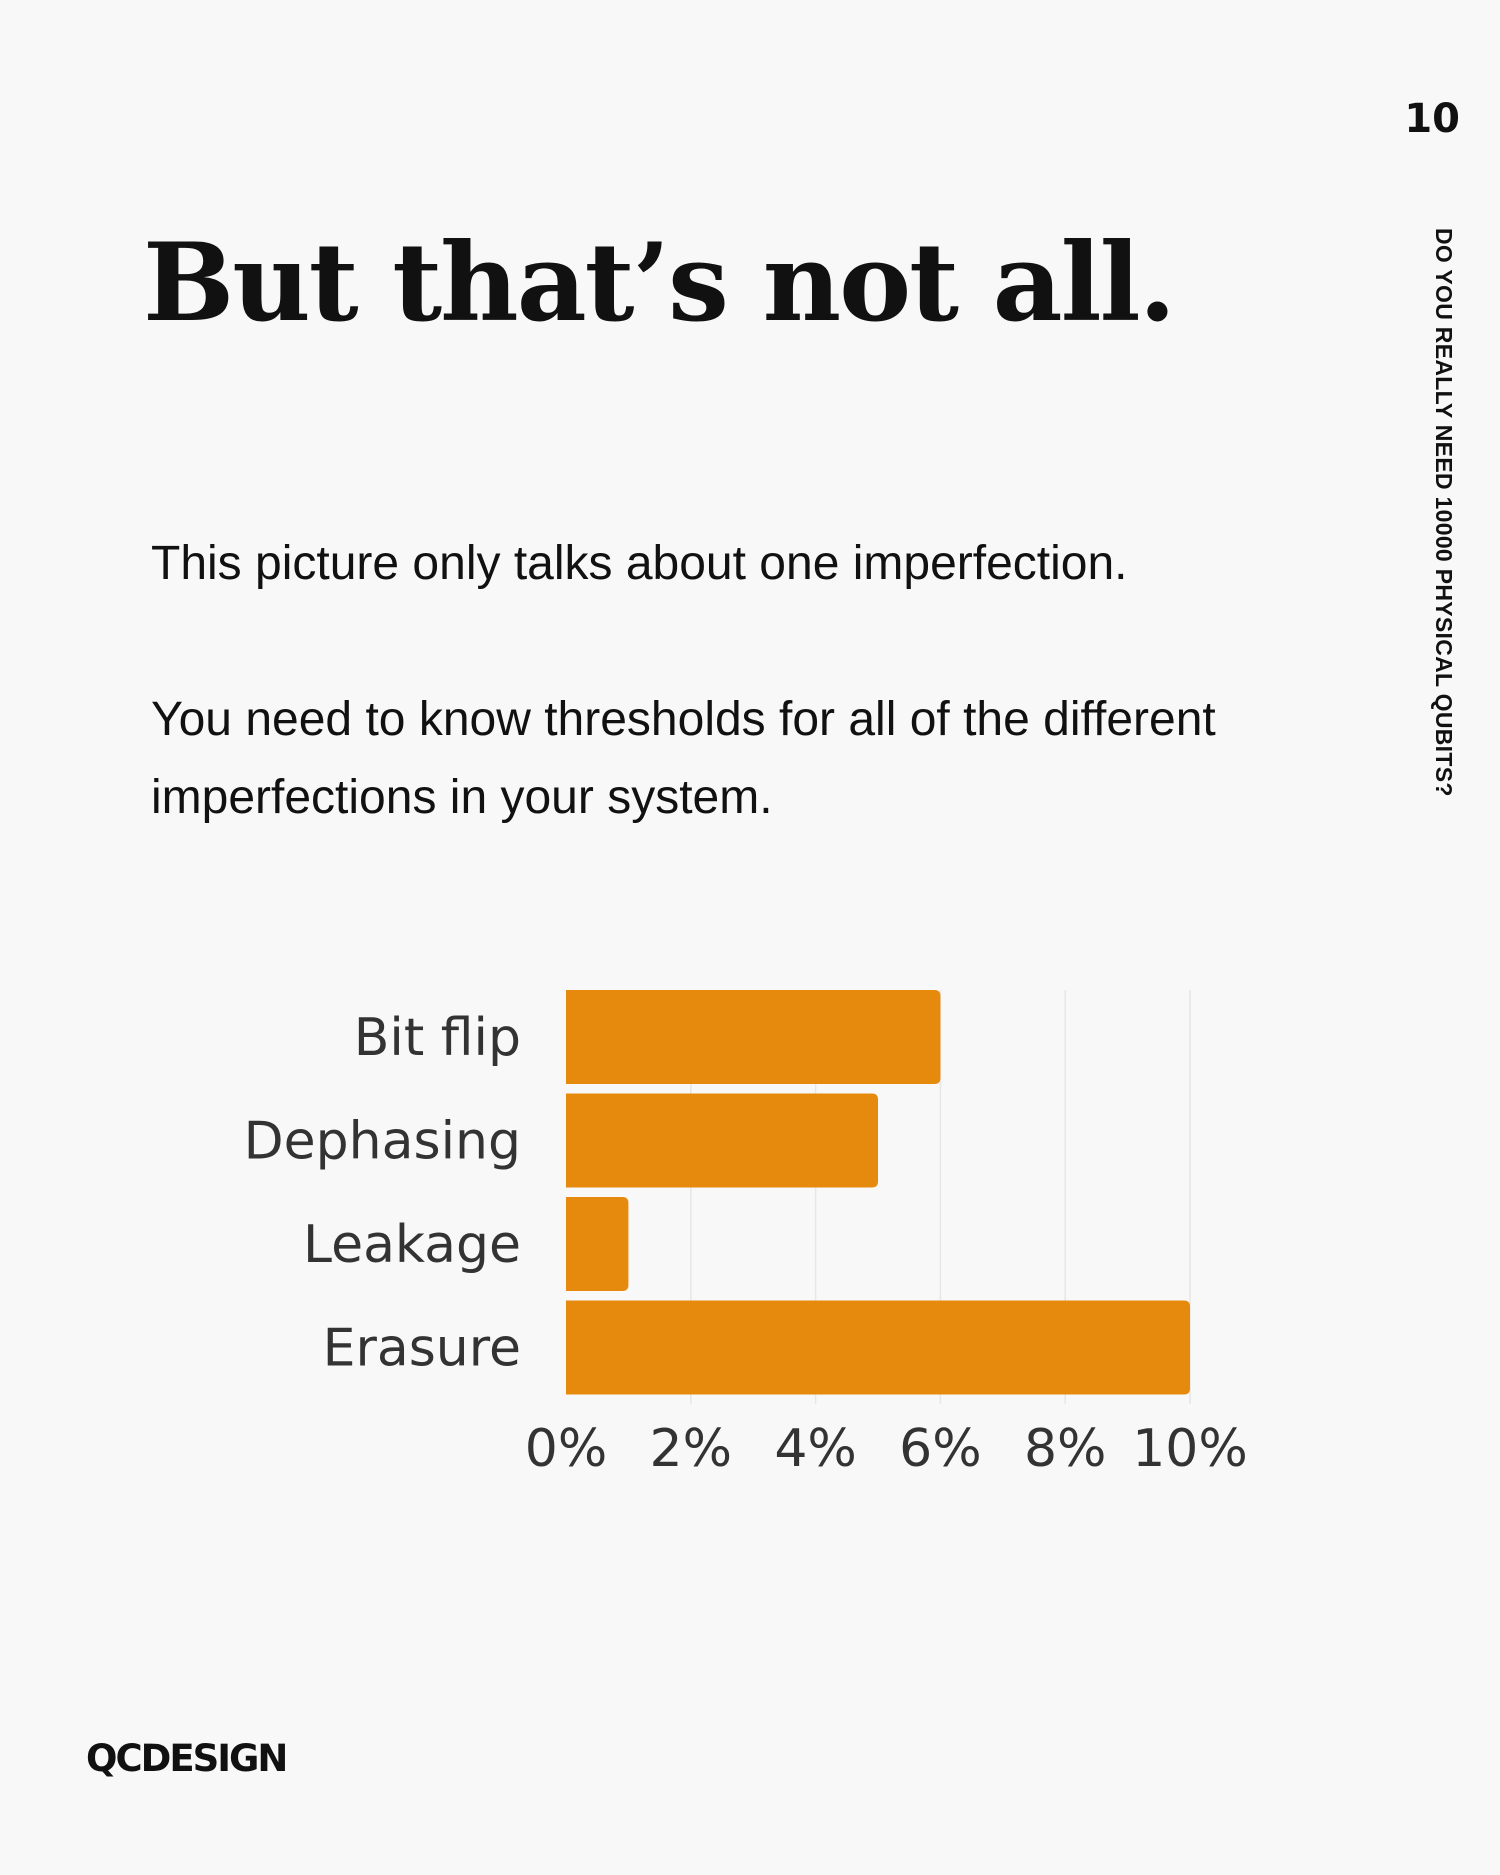 The height and width of the screenshot is (1875, 1500). What do you see at coordinates (691, 1449) in the screenshot?
I see `x-tick-label: 2%` at bounding box center [691, 1449].